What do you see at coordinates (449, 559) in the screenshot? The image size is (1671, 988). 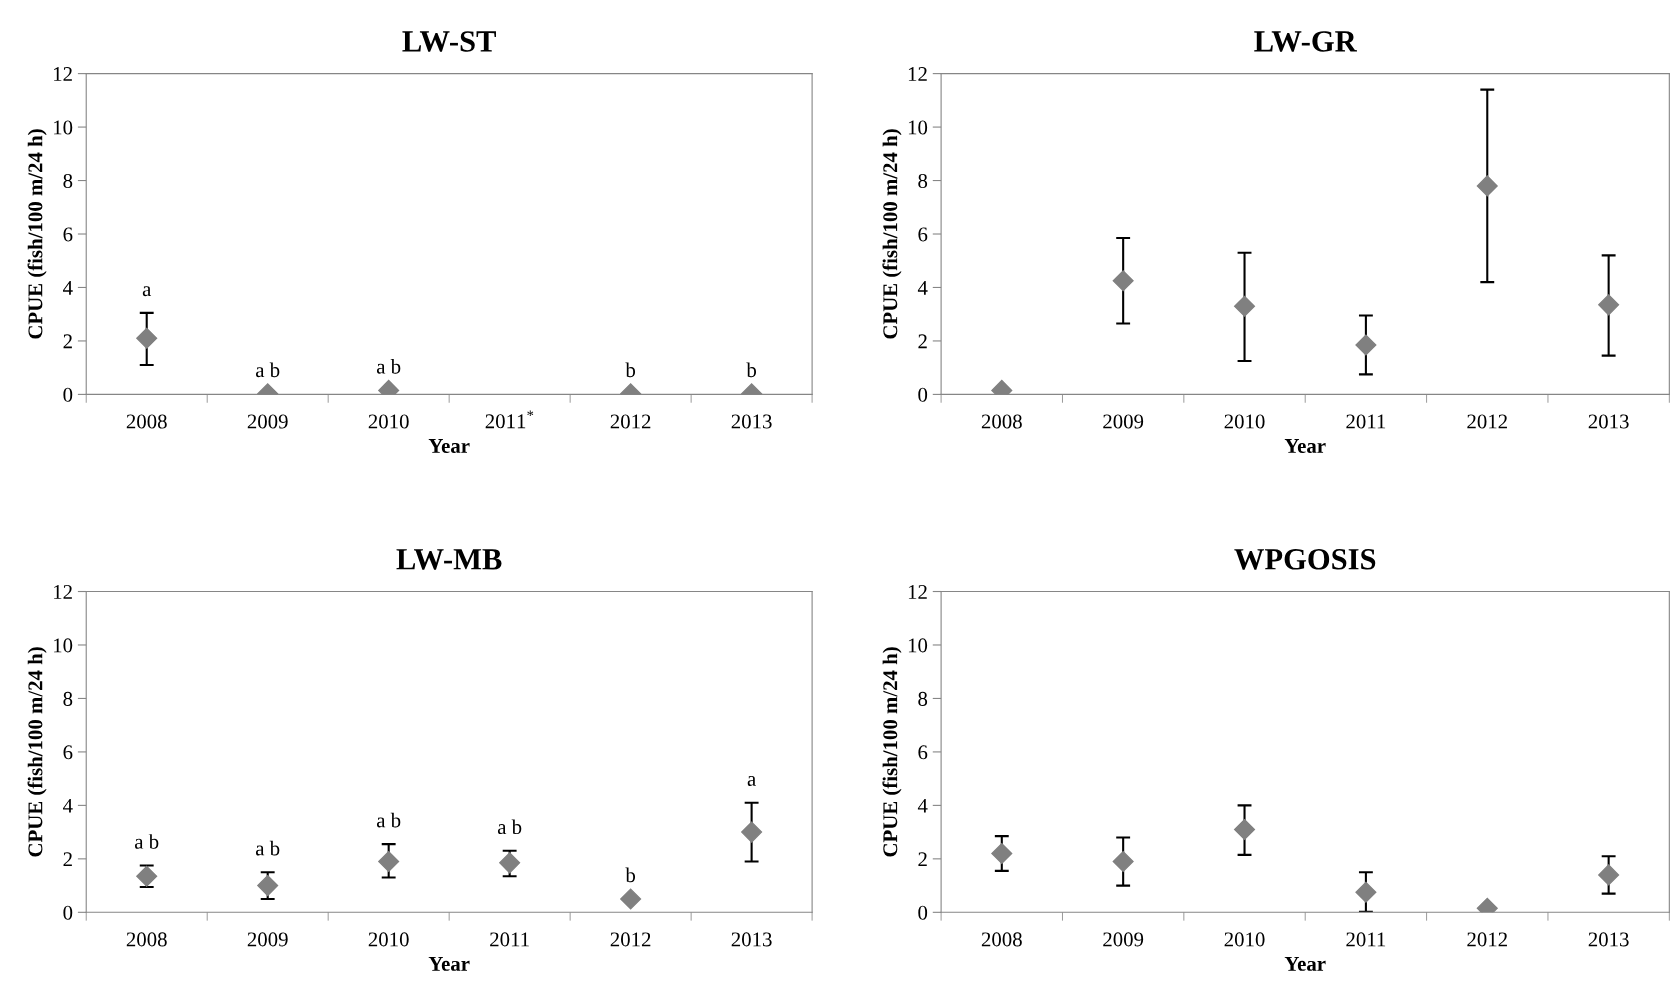 I see `chart-title: LW-MB` at bounding box center [449, 559].